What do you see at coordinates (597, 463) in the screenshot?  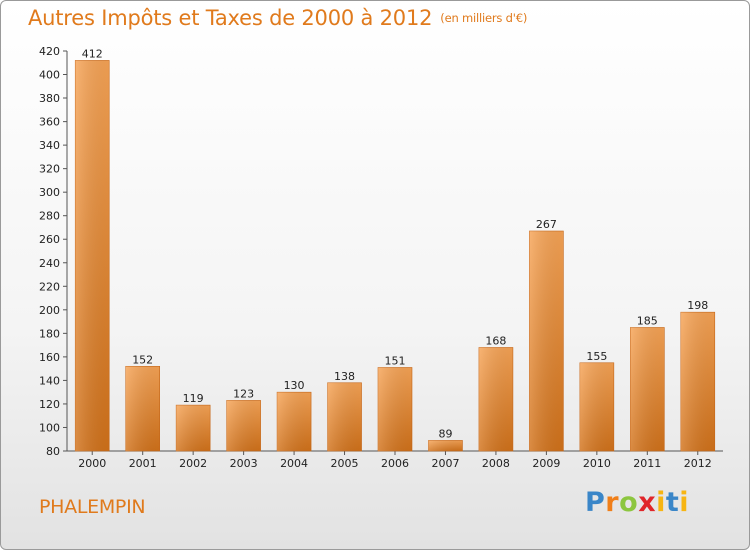 I see `x-tick-label-2010: 2010` at bounding box center [597, 463].